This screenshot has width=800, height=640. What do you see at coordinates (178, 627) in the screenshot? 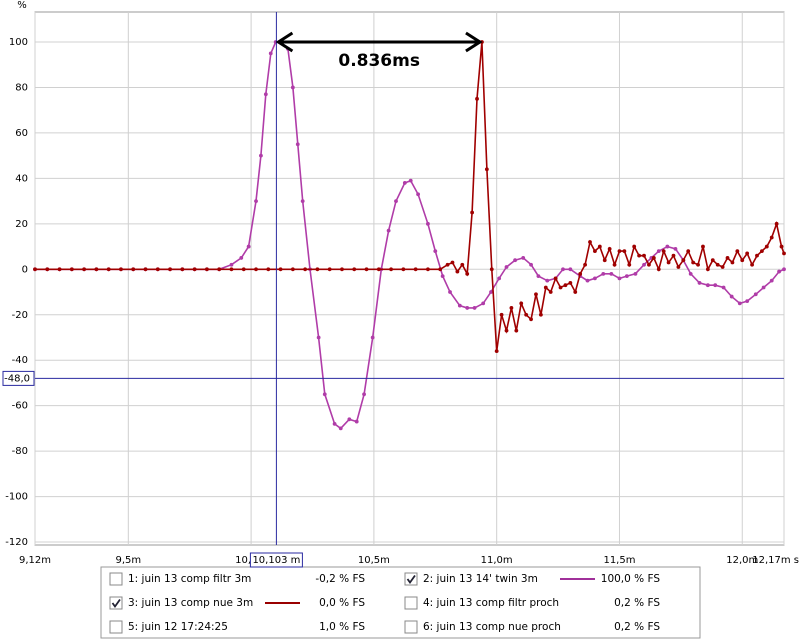
I see `legend-name: 5: juin 12 17:24:25` at bounding box center [178, 627].